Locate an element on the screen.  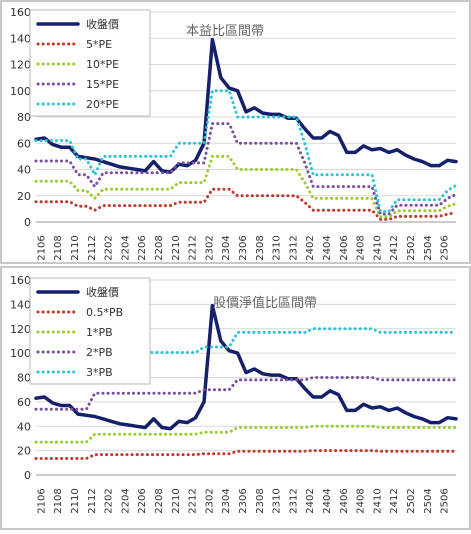
legend-label: 2*PB is located at coordinates (99, 352).